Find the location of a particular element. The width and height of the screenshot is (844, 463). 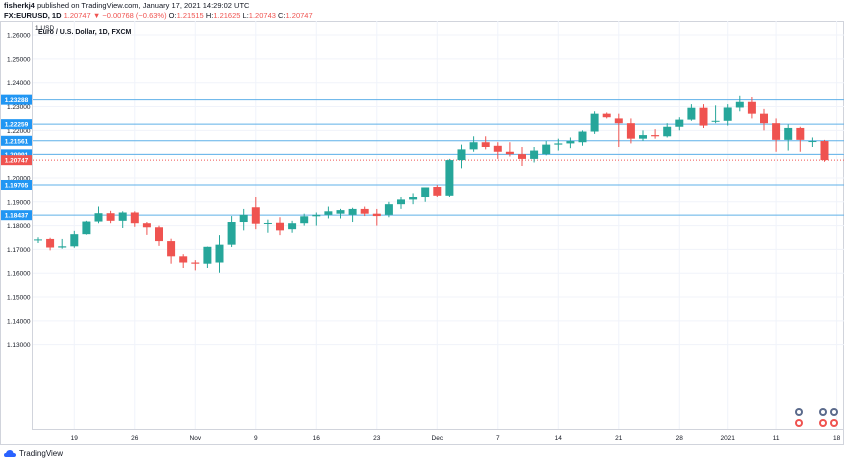

x-tick-label: 14 is located at coordinates (559, 438).